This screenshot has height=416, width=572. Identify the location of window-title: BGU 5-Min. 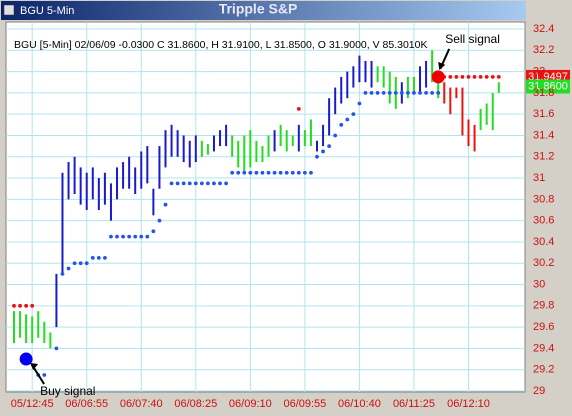
(47, 11).